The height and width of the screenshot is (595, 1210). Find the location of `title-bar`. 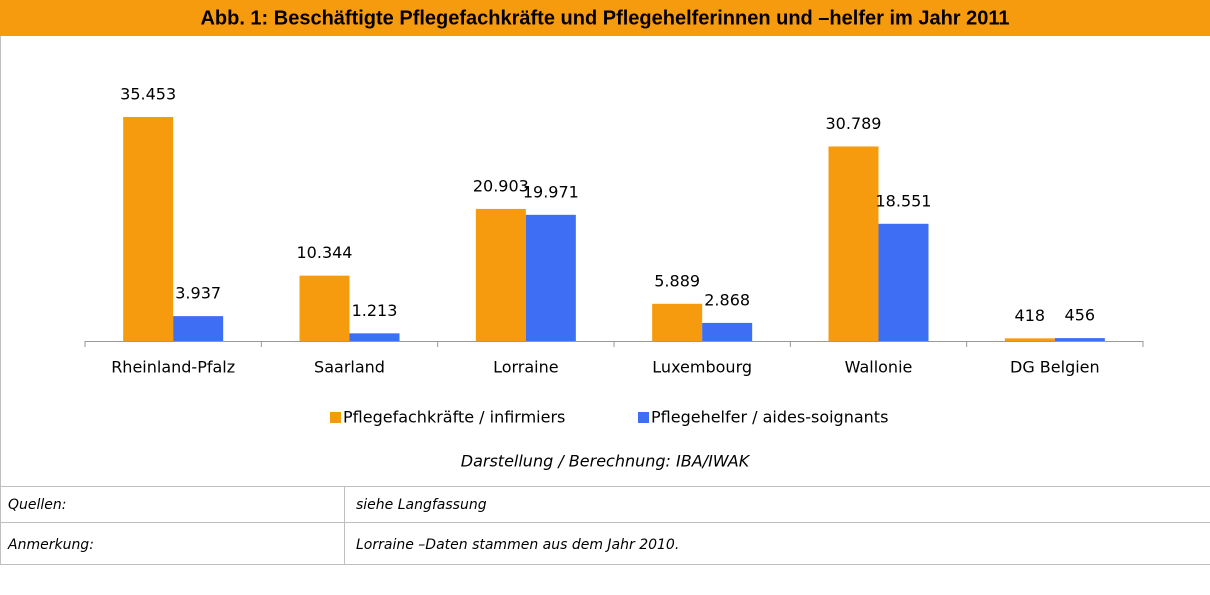

title-bar is located at coordinates (605, 18).